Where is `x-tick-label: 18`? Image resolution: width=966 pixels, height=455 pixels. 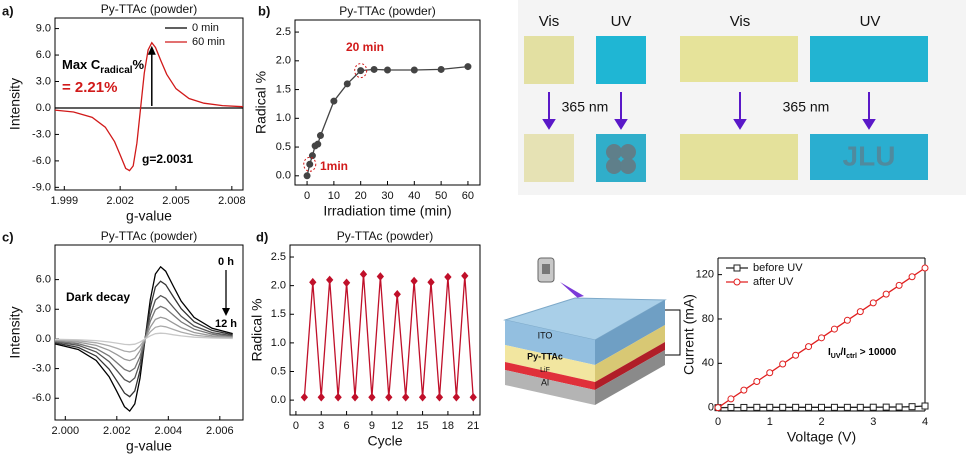 x-tick-label: 18 is located at coordinates (448, 426).